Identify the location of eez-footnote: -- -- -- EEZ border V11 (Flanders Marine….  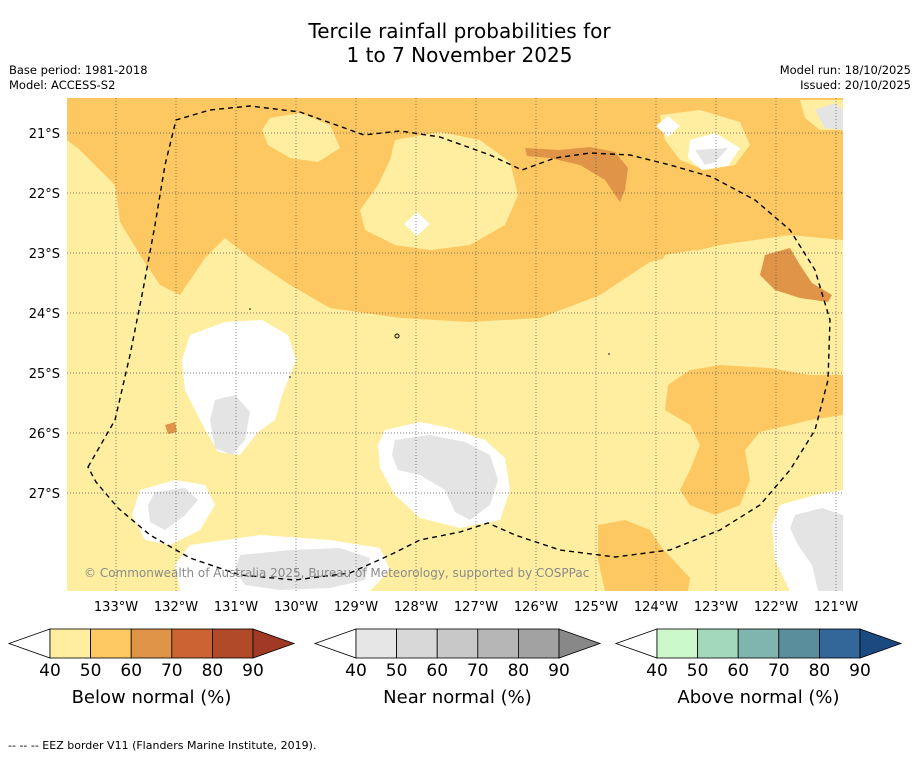
(162, 745).